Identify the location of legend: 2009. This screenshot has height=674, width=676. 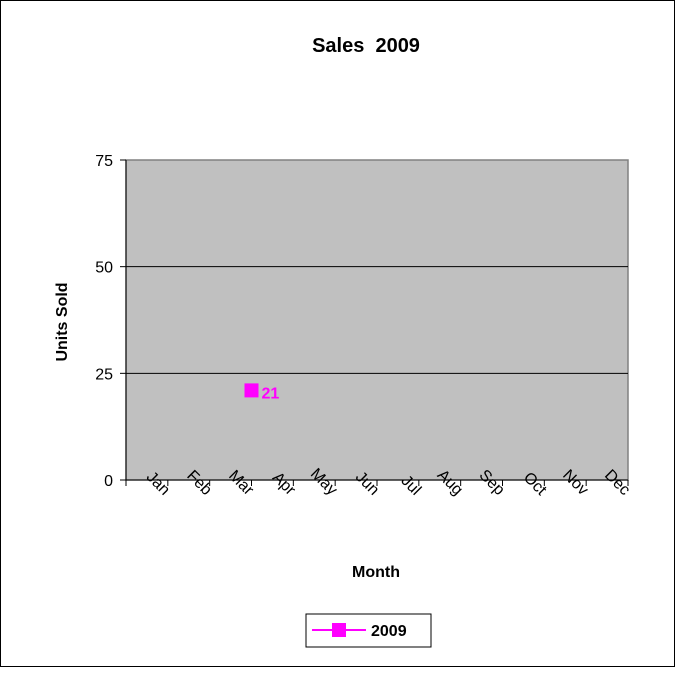
(368, 630).